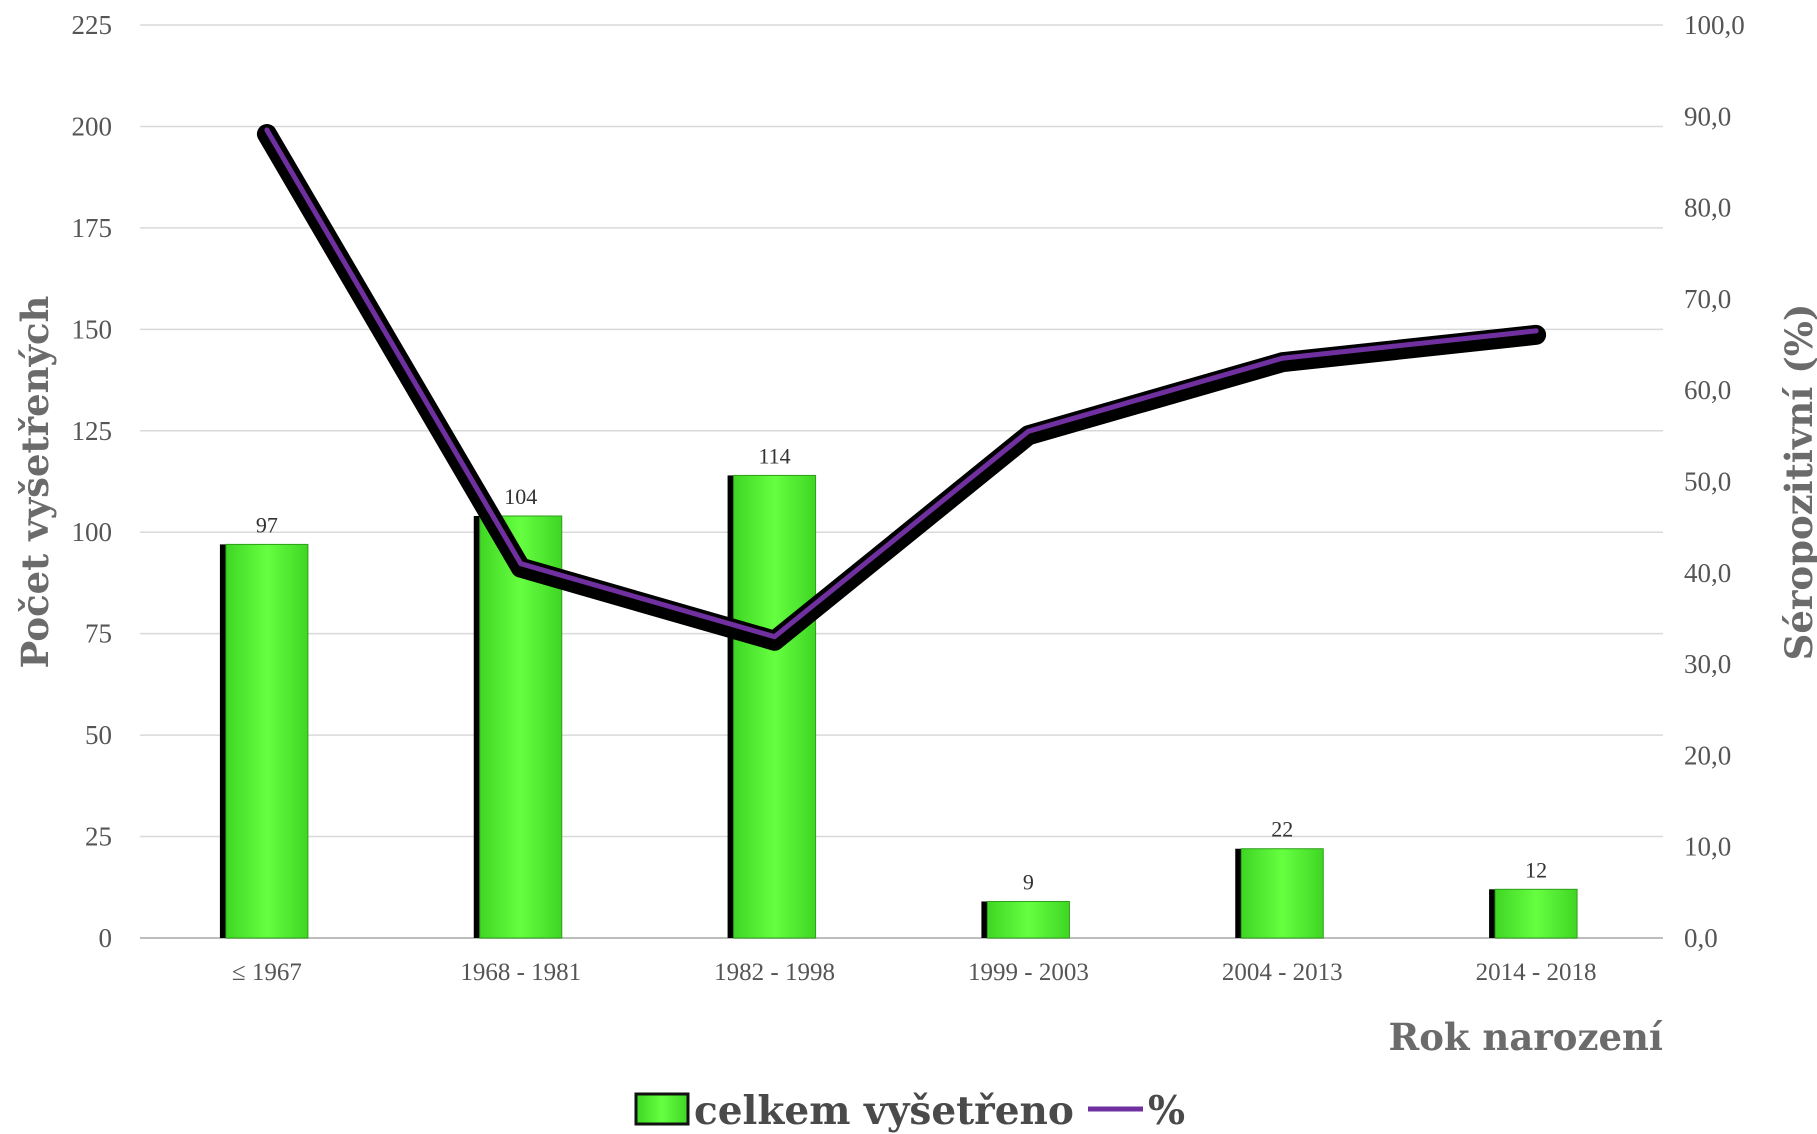 The image size is (1817, 1134). I want to click on y2-tick-label: 10,0, so click(1707, 847).